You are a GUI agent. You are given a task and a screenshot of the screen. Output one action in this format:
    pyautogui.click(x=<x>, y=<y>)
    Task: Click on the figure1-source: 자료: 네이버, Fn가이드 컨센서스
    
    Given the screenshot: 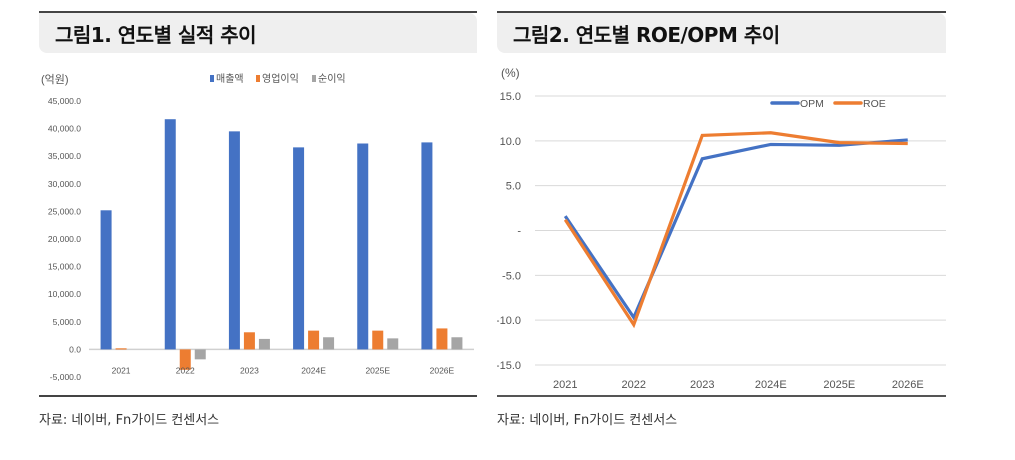 What is the action you would take?
    pyautogui.click(x=129, y=420)
    